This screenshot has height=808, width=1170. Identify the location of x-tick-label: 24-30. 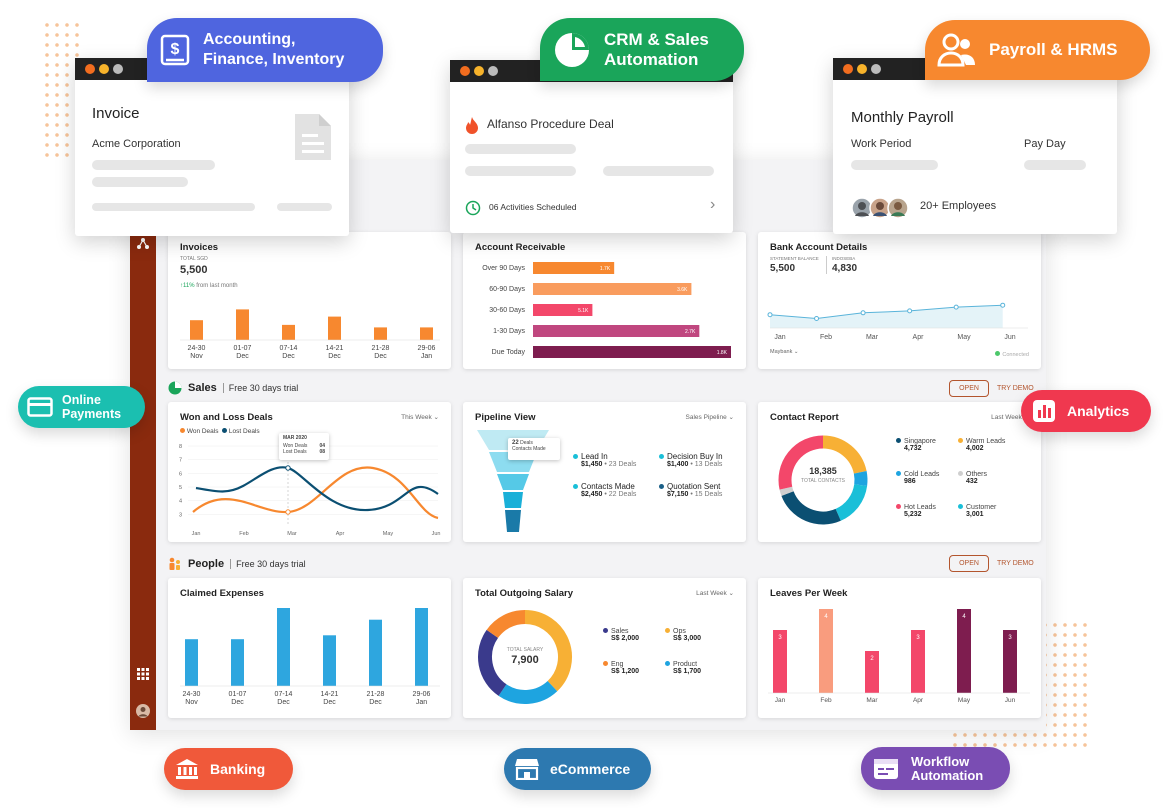
(192, 694).